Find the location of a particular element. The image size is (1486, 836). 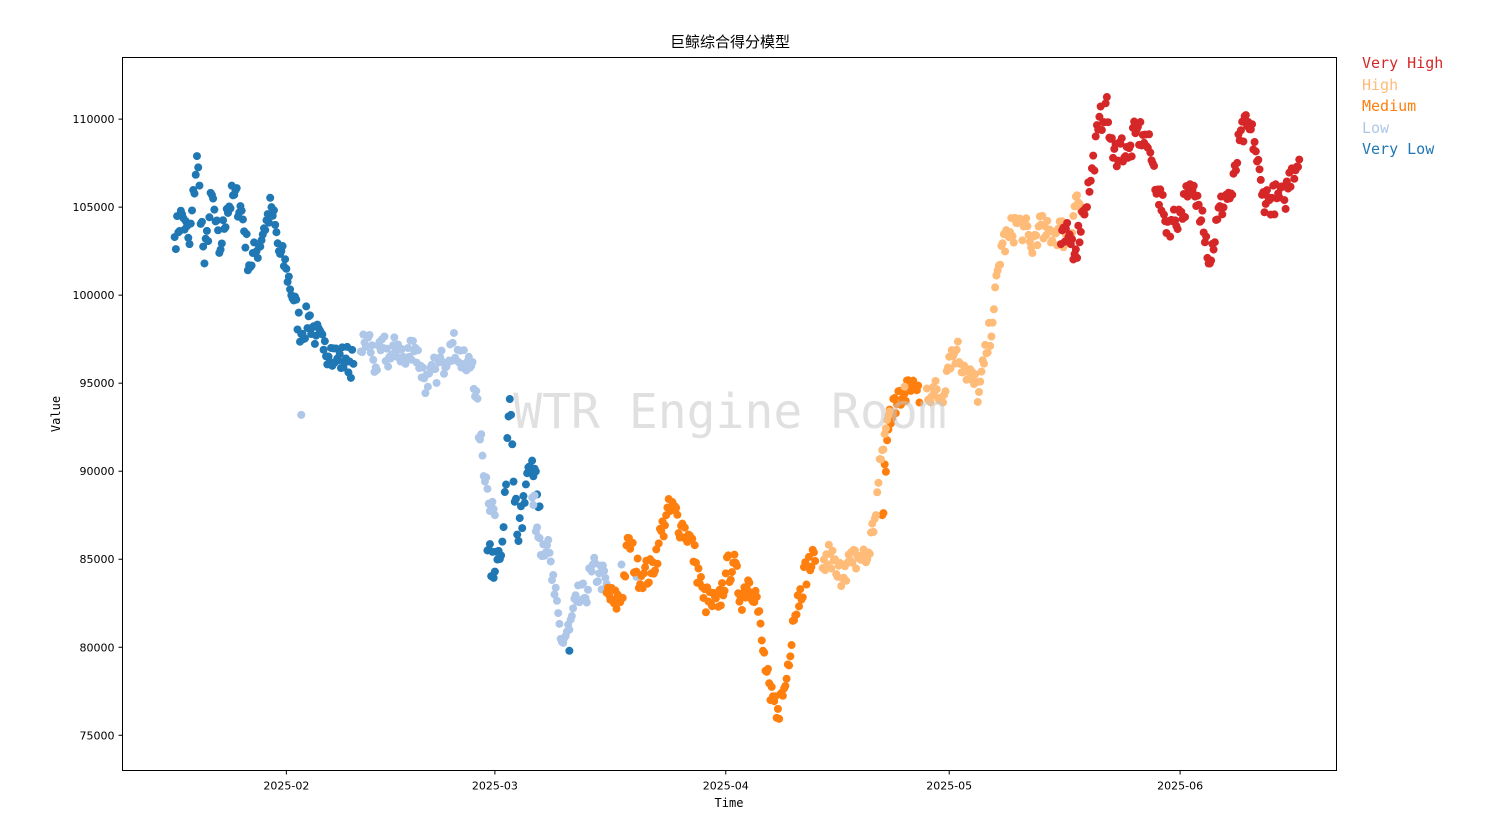

watermark: WTR Engine Room is located at coordinates (729, 412).